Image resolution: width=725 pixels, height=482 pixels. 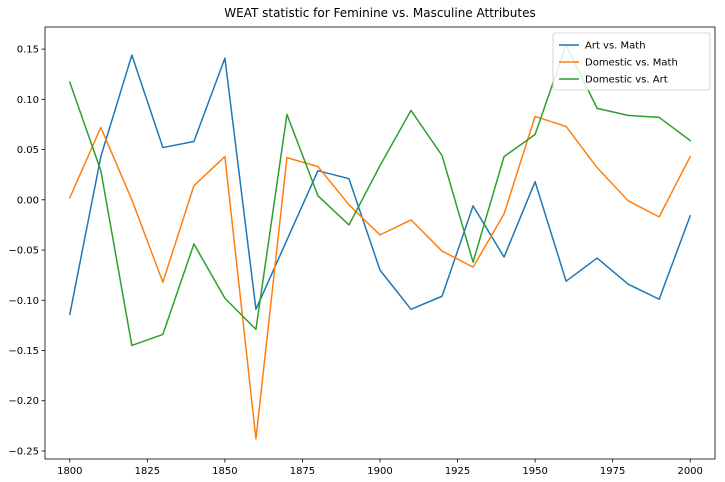 What do you see at coordinates (23, 401) in the screenshot?
I see `y-tick-label: −0.20` at bounding box center [23, 401].